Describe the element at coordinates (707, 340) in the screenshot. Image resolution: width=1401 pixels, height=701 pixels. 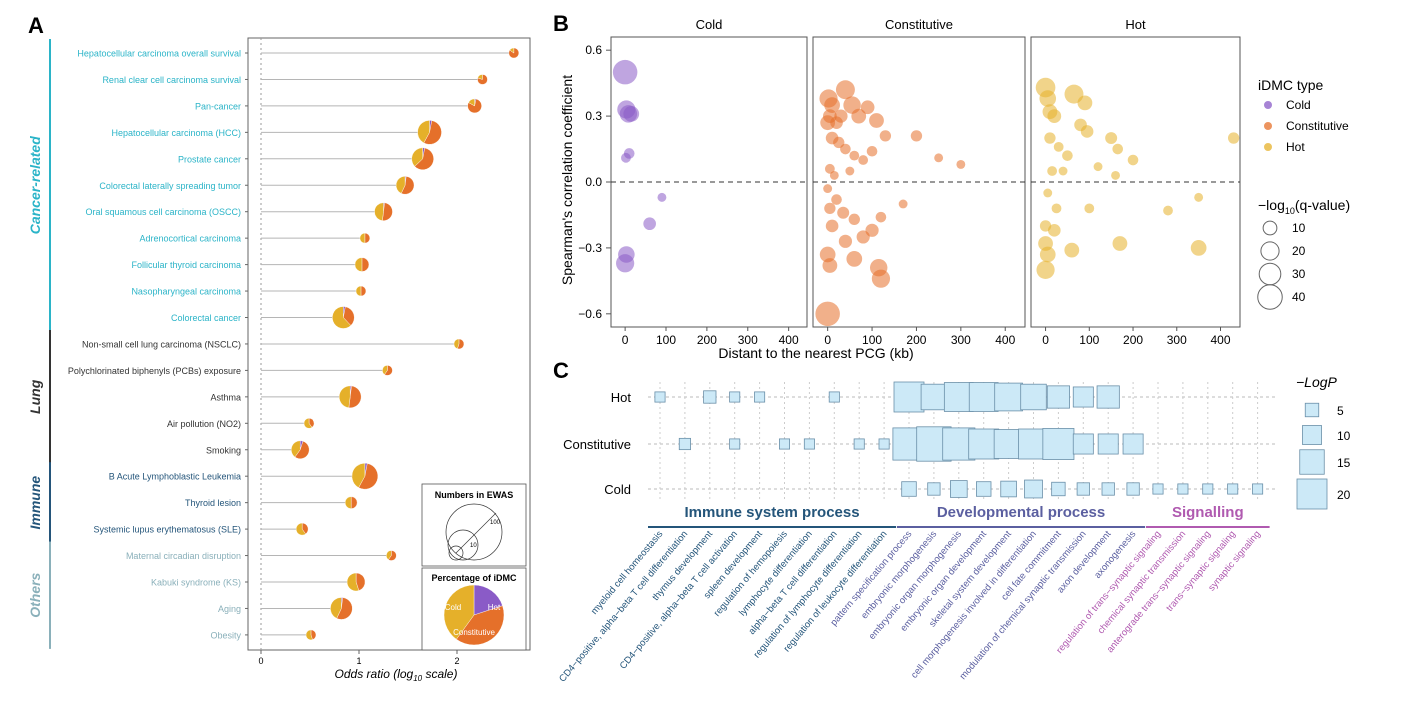
I see `x-tick-label: 200` at that location.